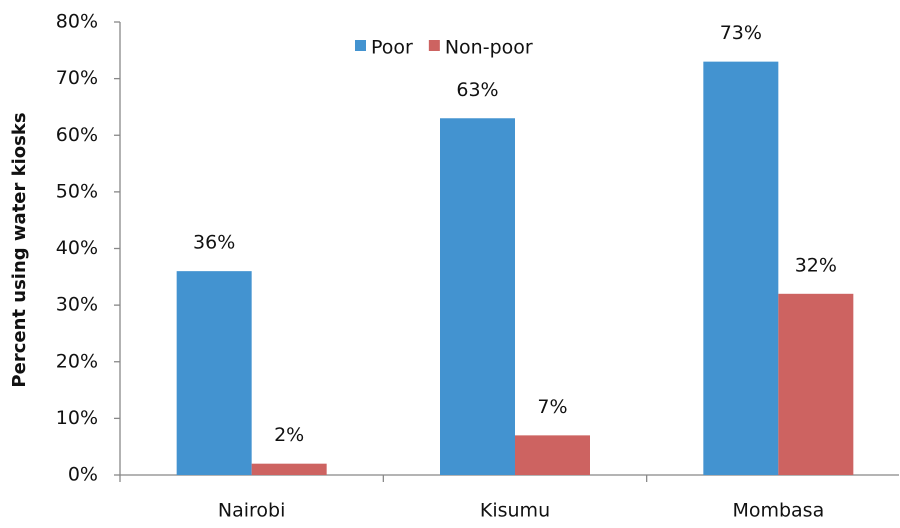  What do you see at coordinates (77, 305) in the screenshot?
I see `y-tick-label: 30%` at bounding box center [77, 305].